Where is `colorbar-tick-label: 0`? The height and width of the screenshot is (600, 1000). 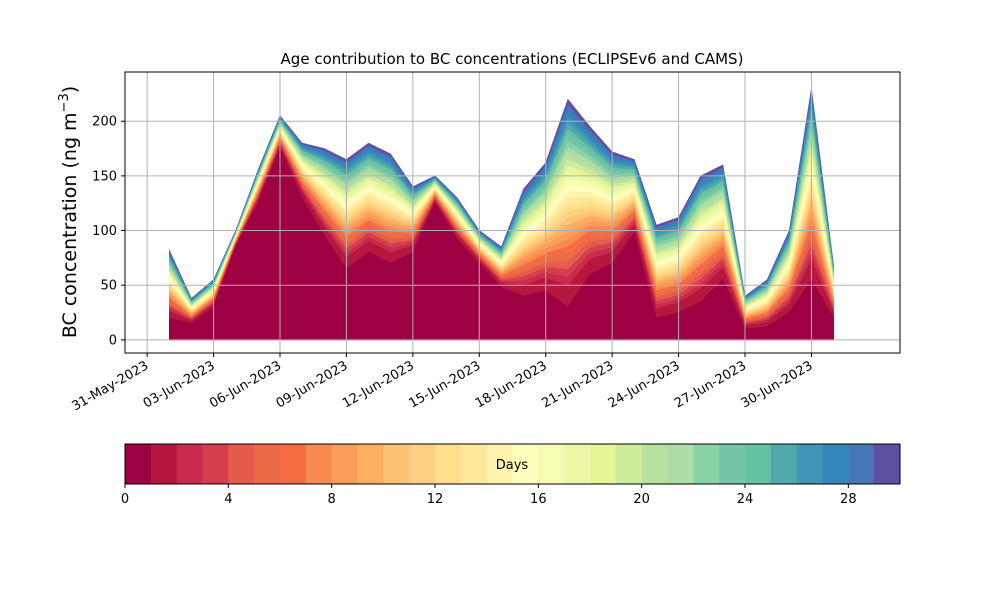
colorbar-tick-label: 0 is located at coordinates (125, 499).